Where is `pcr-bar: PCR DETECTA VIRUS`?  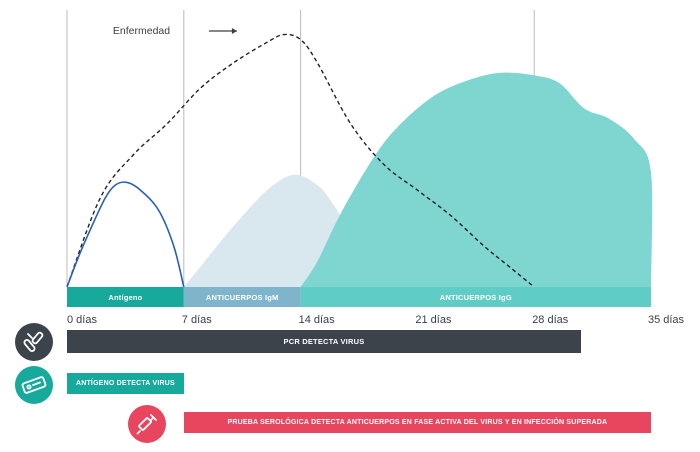 pcr-bar: PCR DETECTA VIRUS is located at coordinates (324, 341).